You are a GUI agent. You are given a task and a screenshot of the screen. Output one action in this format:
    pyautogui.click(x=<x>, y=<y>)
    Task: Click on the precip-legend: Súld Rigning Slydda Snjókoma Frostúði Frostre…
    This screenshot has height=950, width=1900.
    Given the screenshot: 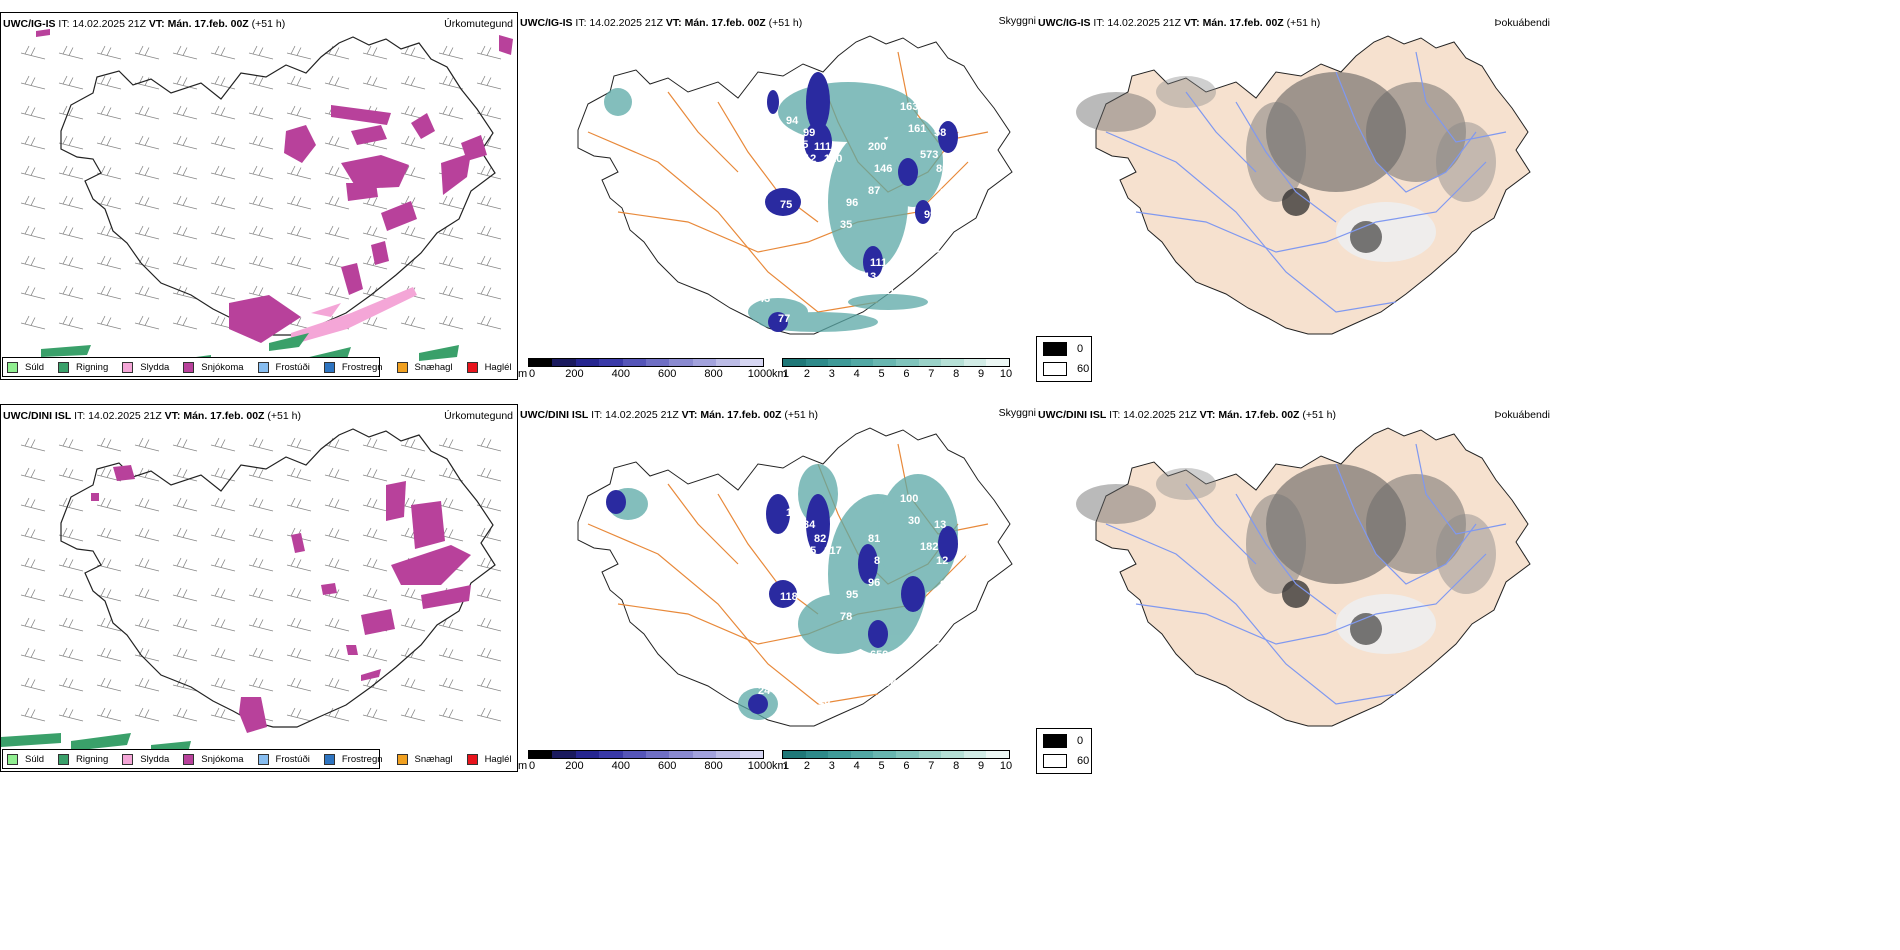 What is the action you would take?
    pyautogui.click(x=257, y=367)
    